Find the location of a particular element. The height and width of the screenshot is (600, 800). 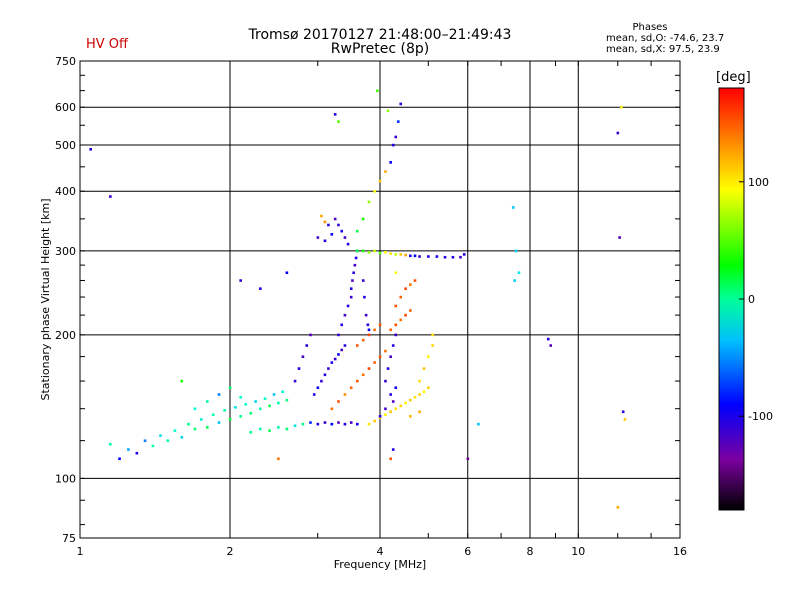

colorbar-tick-label: 100 is located at coordinates (758, 182).